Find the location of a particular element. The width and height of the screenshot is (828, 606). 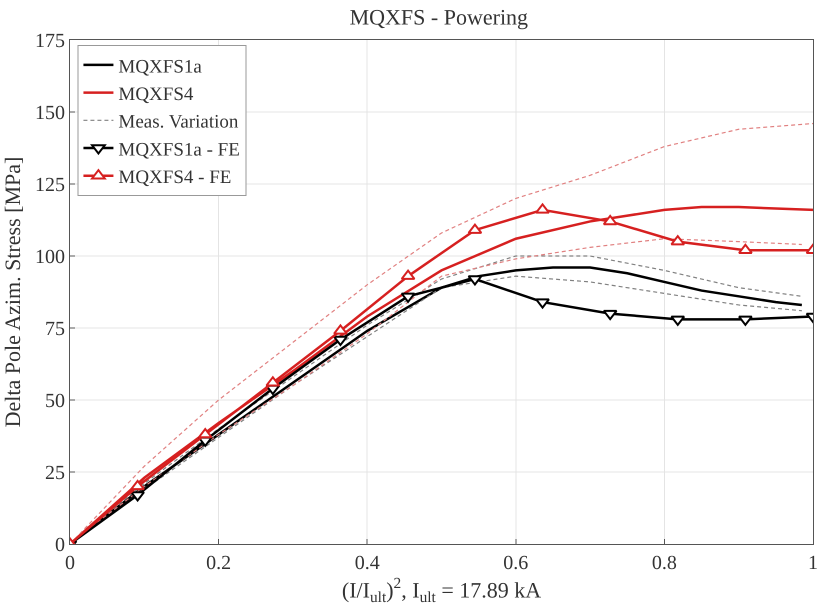

x-tick-label: 0.2 is located at coordinates (219, 563).